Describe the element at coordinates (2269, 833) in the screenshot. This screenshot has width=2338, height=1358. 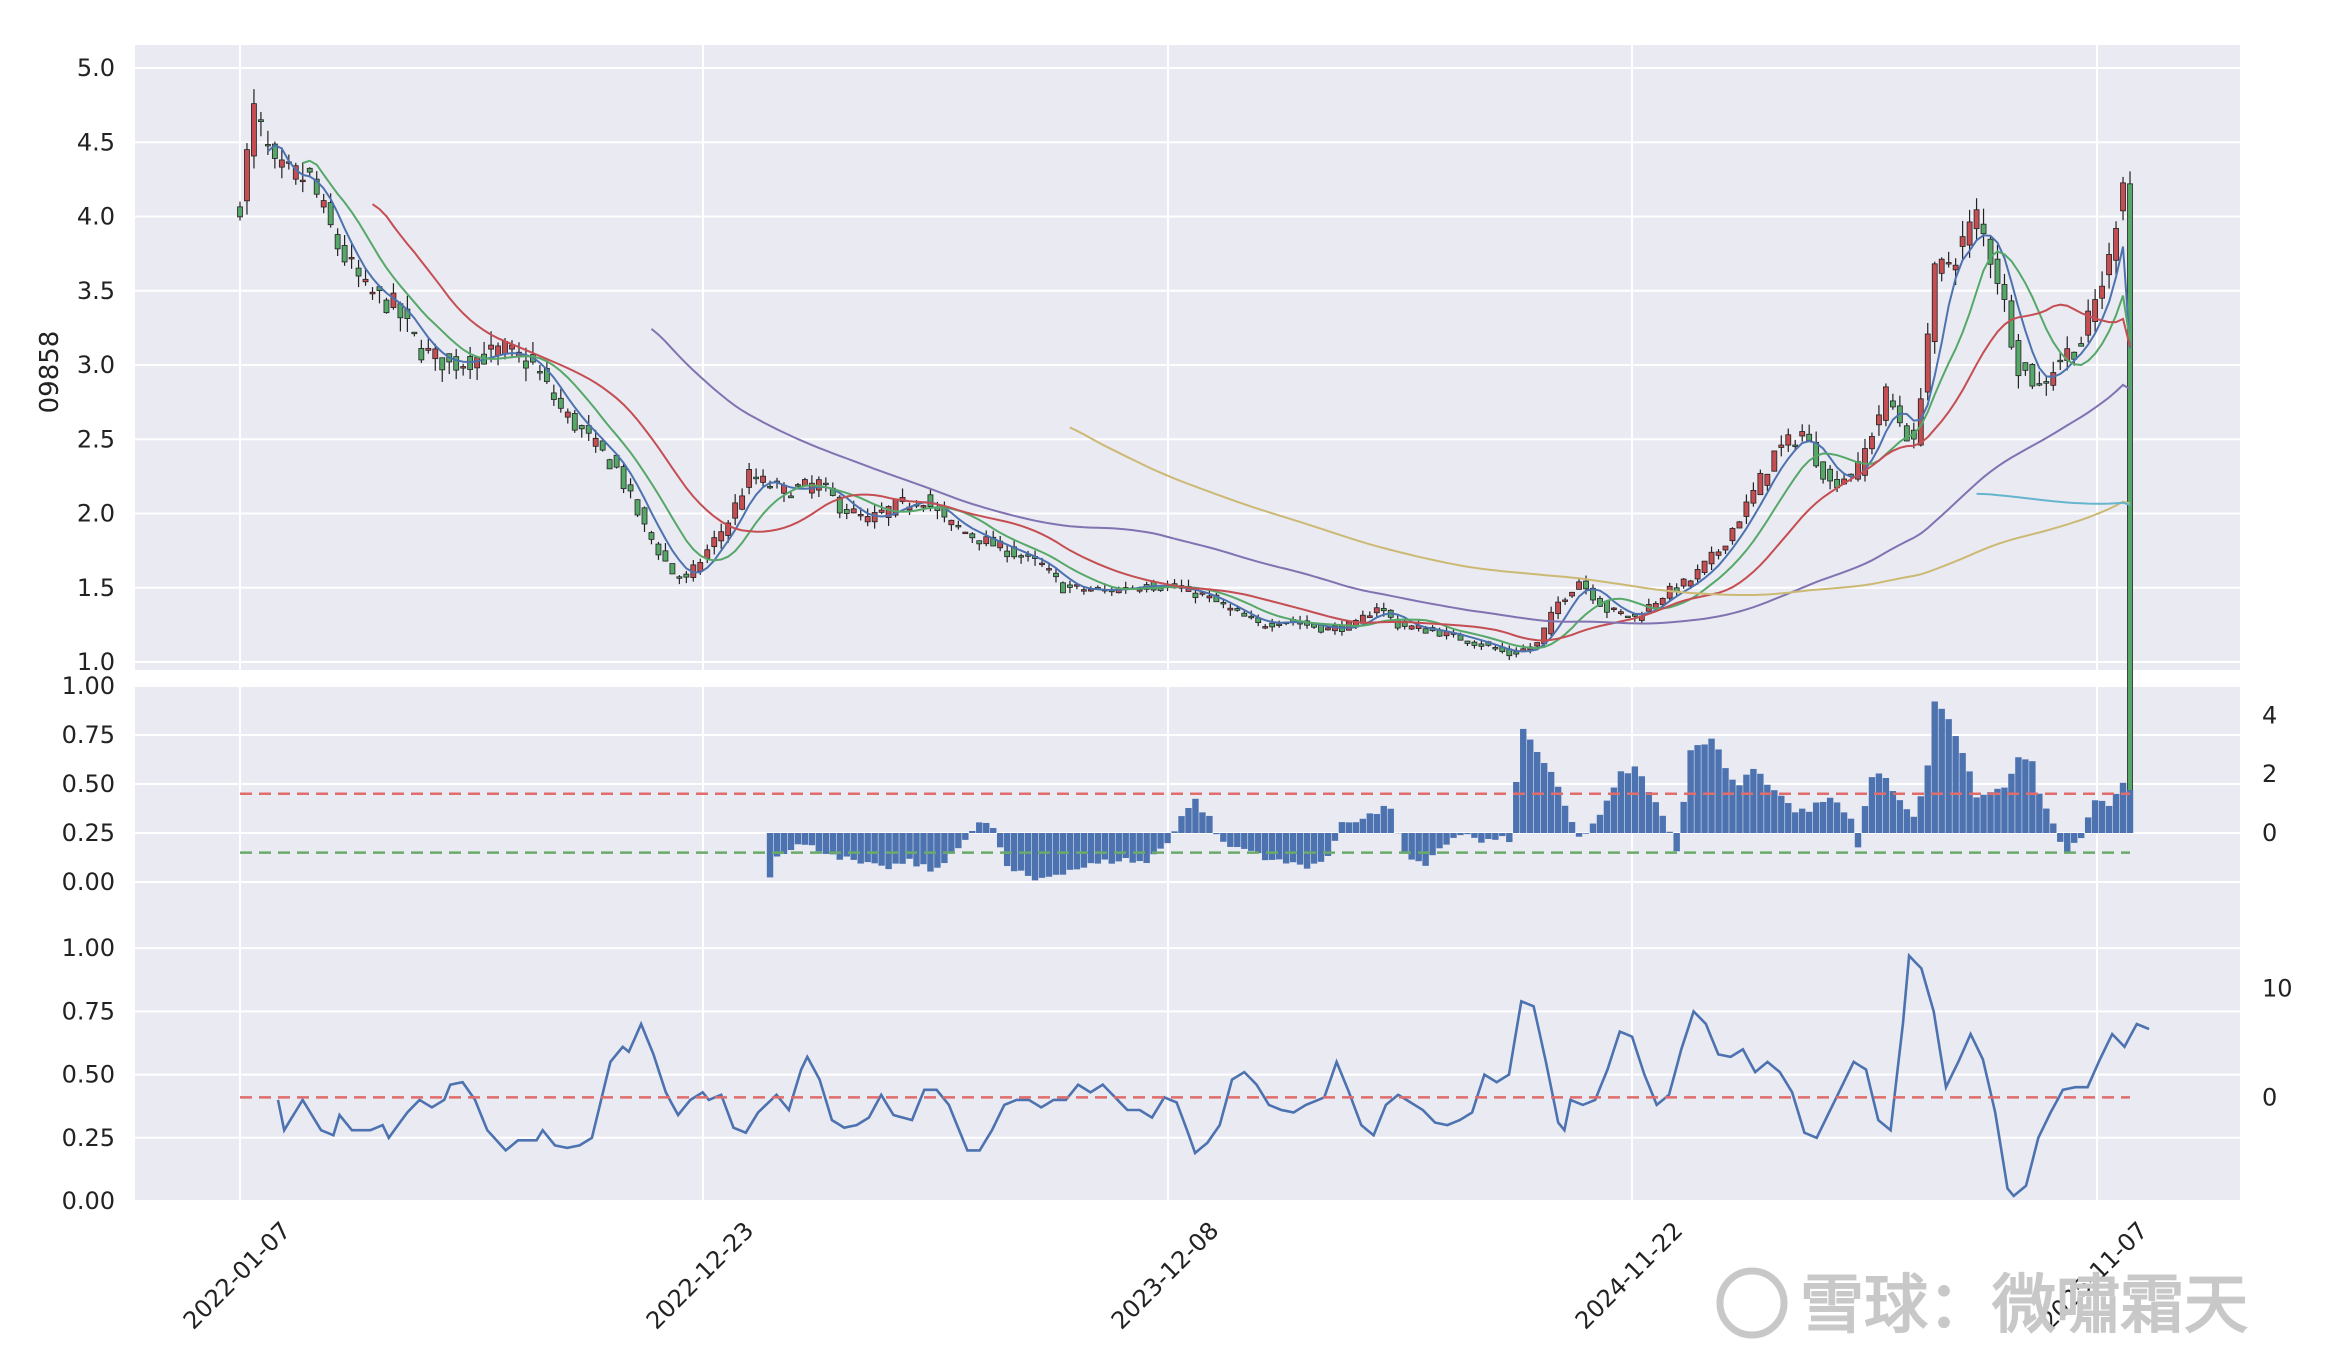
I see `bar-panel-right-tick-label: 0` at that location.